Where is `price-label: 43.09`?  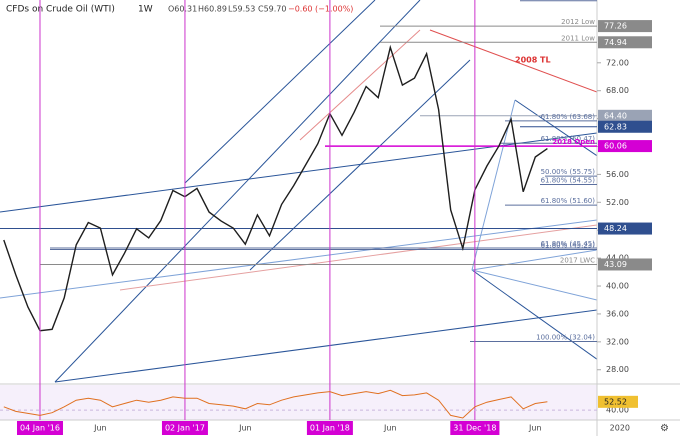
price-label: 43.09 is located at coordinates (615, 264).